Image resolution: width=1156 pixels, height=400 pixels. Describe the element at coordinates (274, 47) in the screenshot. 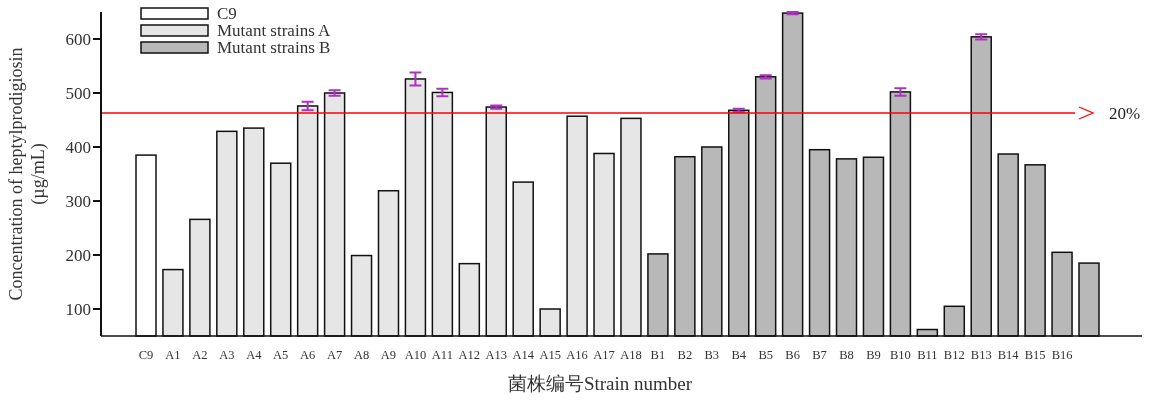

I see `legend-label: Mutant strains B` at that location.